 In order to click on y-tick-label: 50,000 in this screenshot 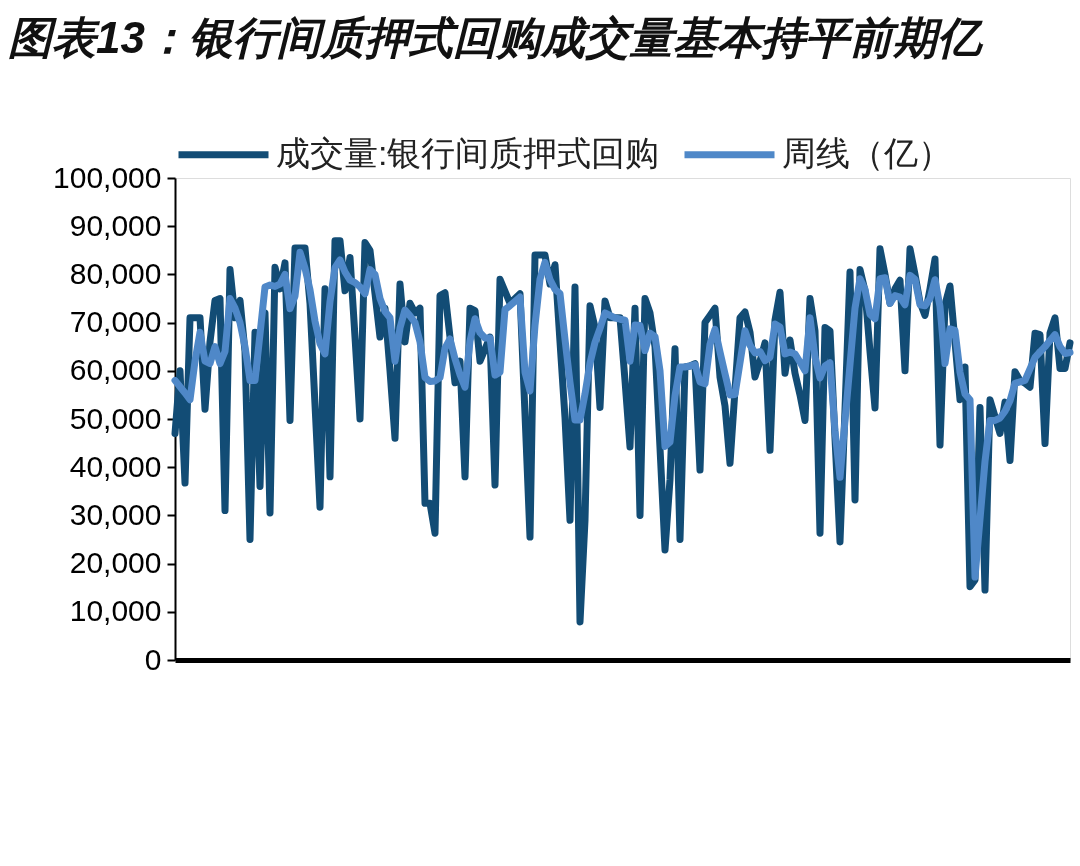, I will do `click(115, 418)`.